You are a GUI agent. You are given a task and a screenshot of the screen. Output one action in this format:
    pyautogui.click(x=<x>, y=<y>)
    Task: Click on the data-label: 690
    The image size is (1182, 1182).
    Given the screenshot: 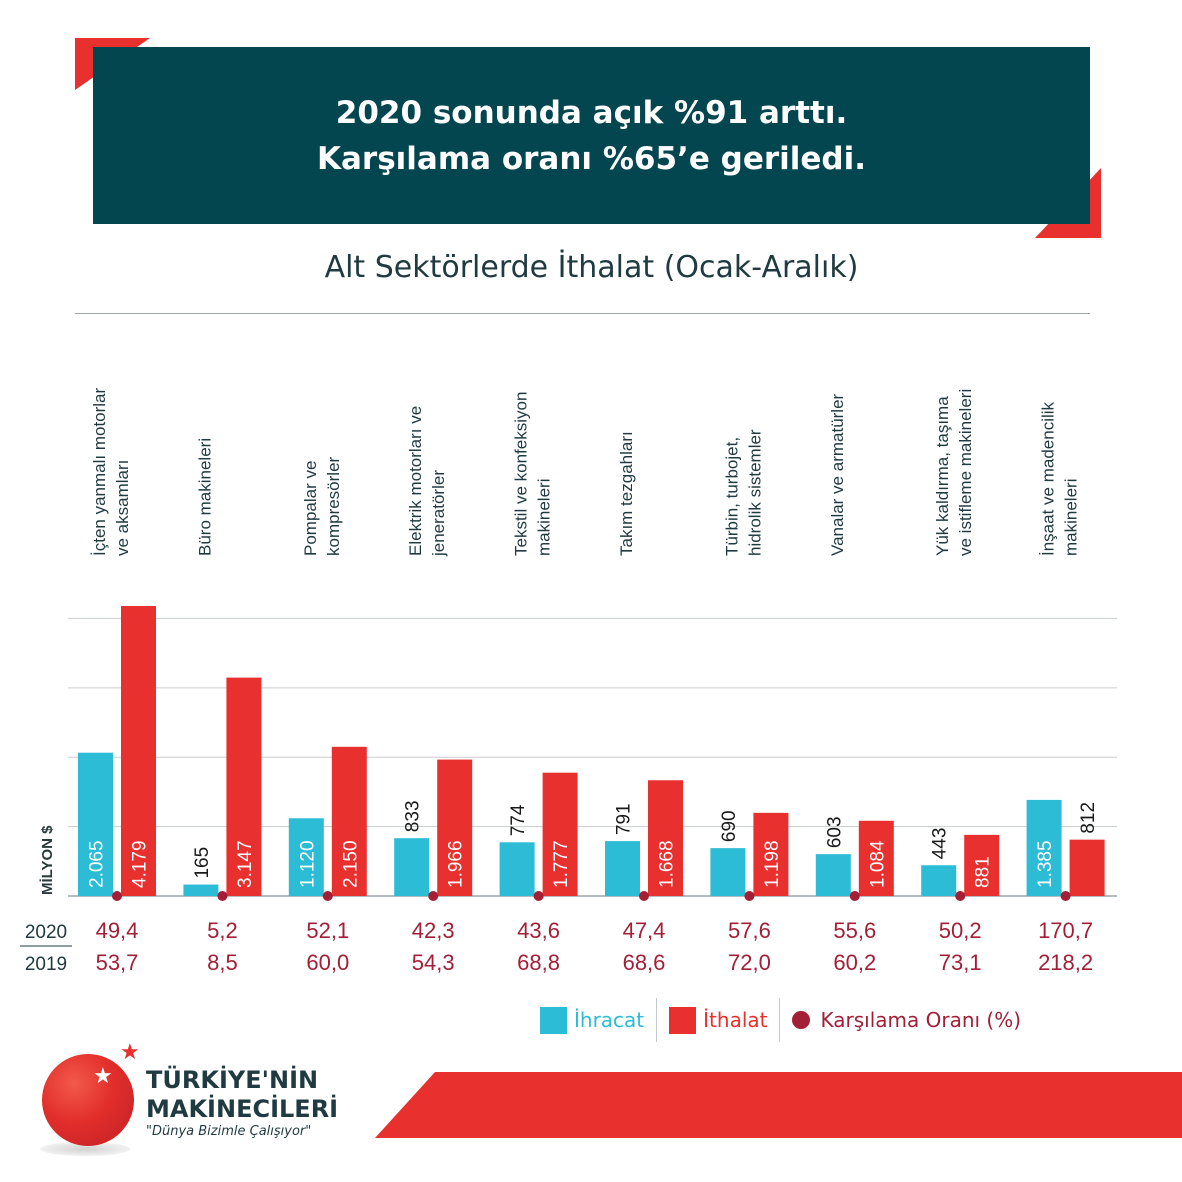 What is the action you would take?
    pyautogui.click(x=729, y=826)
    